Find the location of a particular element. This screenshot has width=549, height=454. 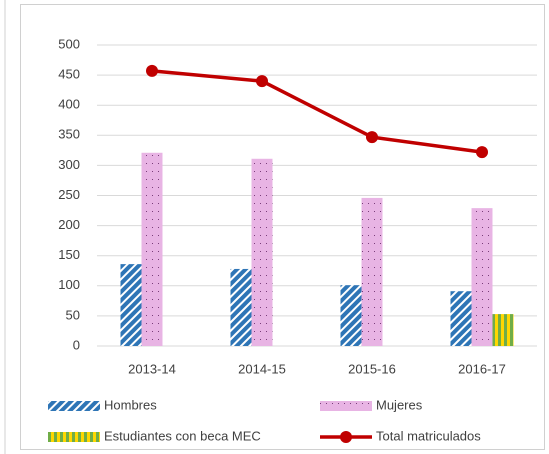

legend-label: Hombres is located at coordinates (130, 404).